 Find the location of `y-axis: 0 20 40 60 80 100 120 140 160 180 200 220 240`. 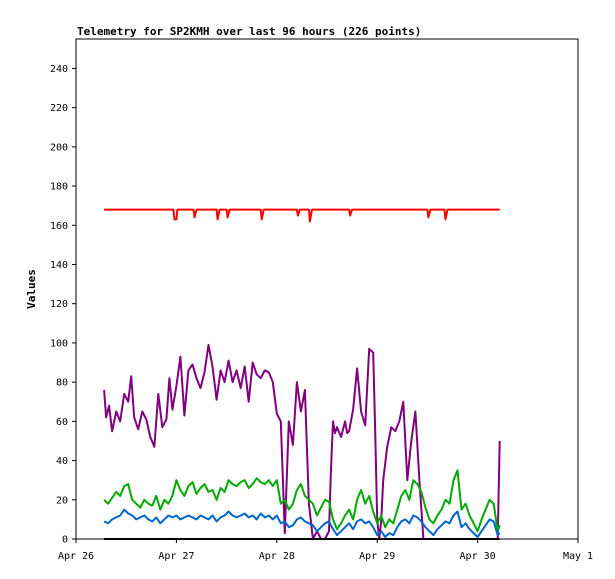

y-axis: 0 20 40 60 80 100 120 140 160 180 200 220 240 is located at coordinates (63, 305).